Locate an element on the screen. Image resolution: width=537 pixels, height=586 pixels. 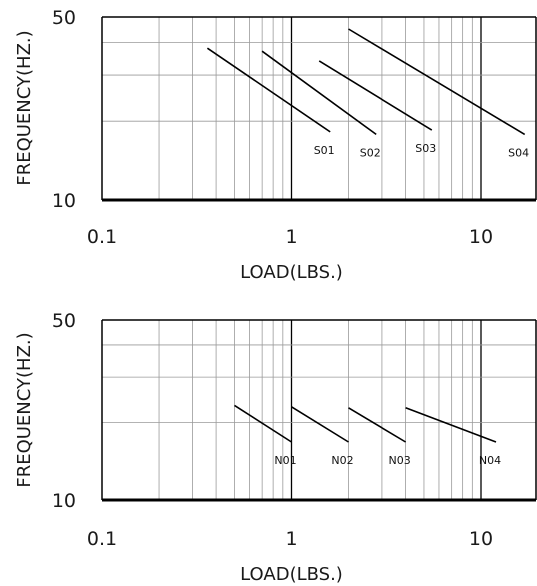
series-label-s03: S03 is located at coordinates (425, 148).